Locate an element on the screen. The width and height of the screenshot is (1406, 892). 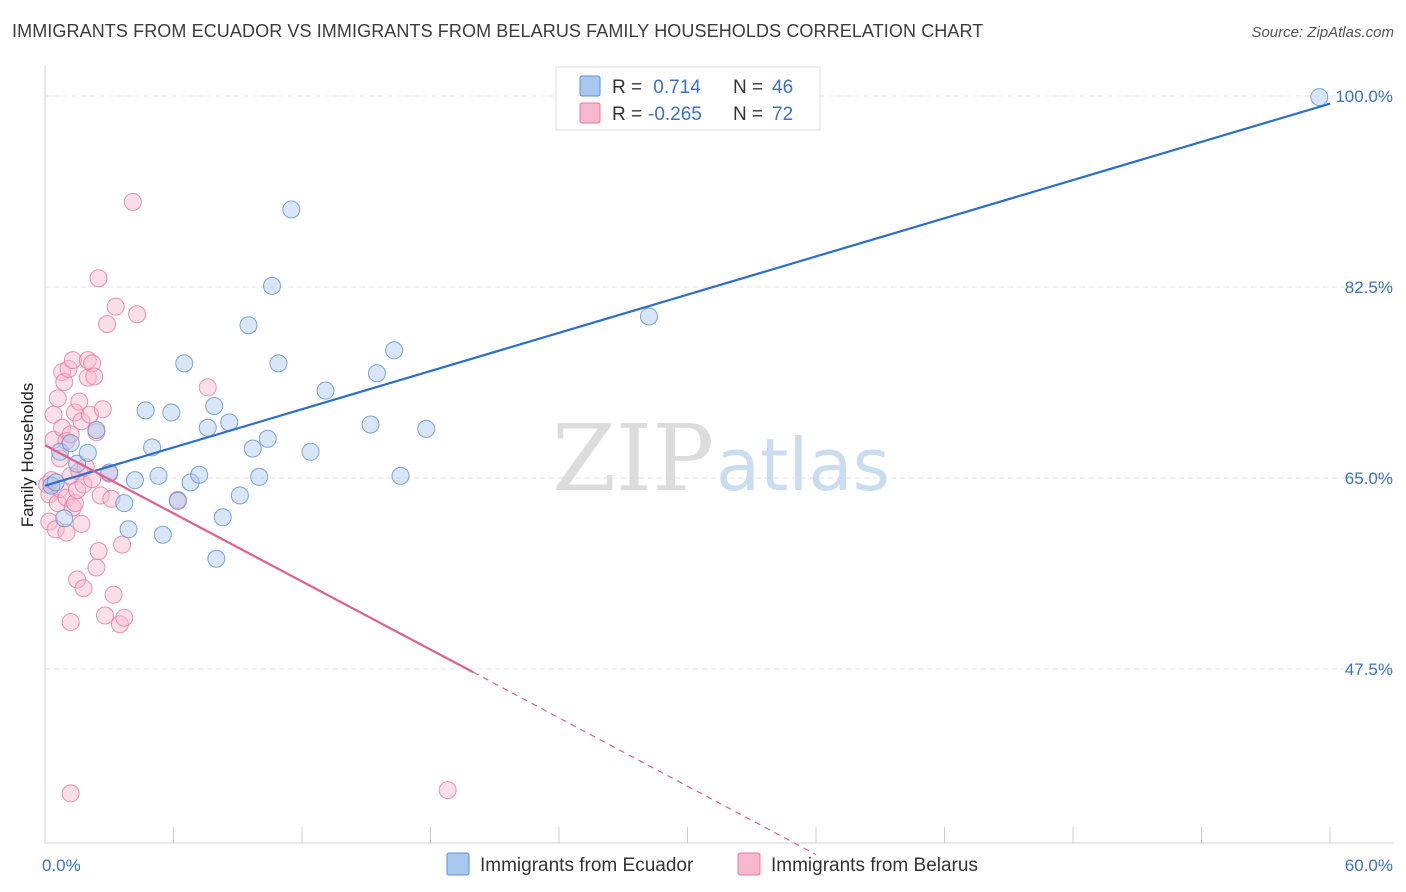
x-tick-label: 0.0% is located at coordinates (61, 865).